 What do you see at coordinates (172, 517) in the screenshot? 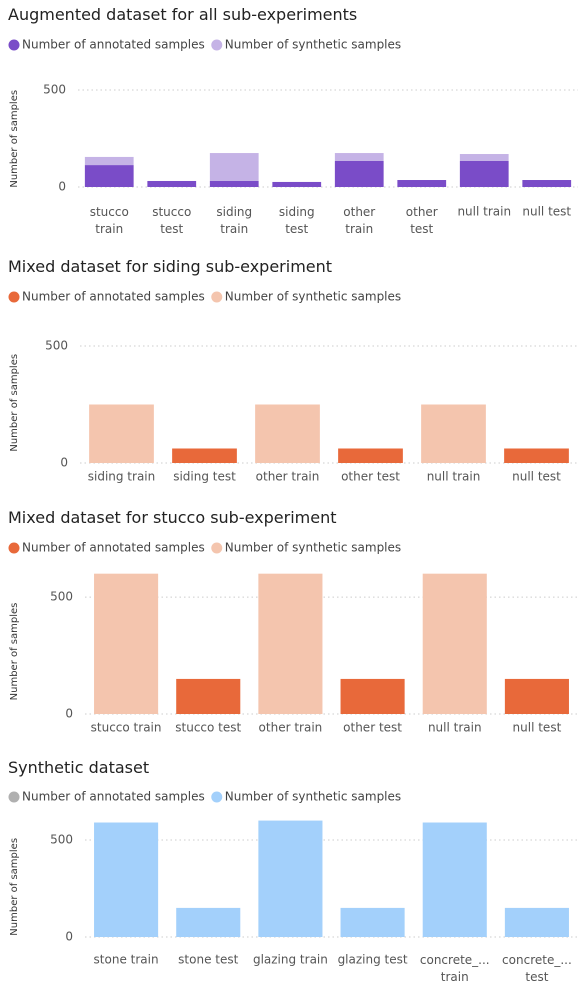
I see `chart-title: Mixed dataset for stucco sub-experiment` at bounding box center [172, 517].